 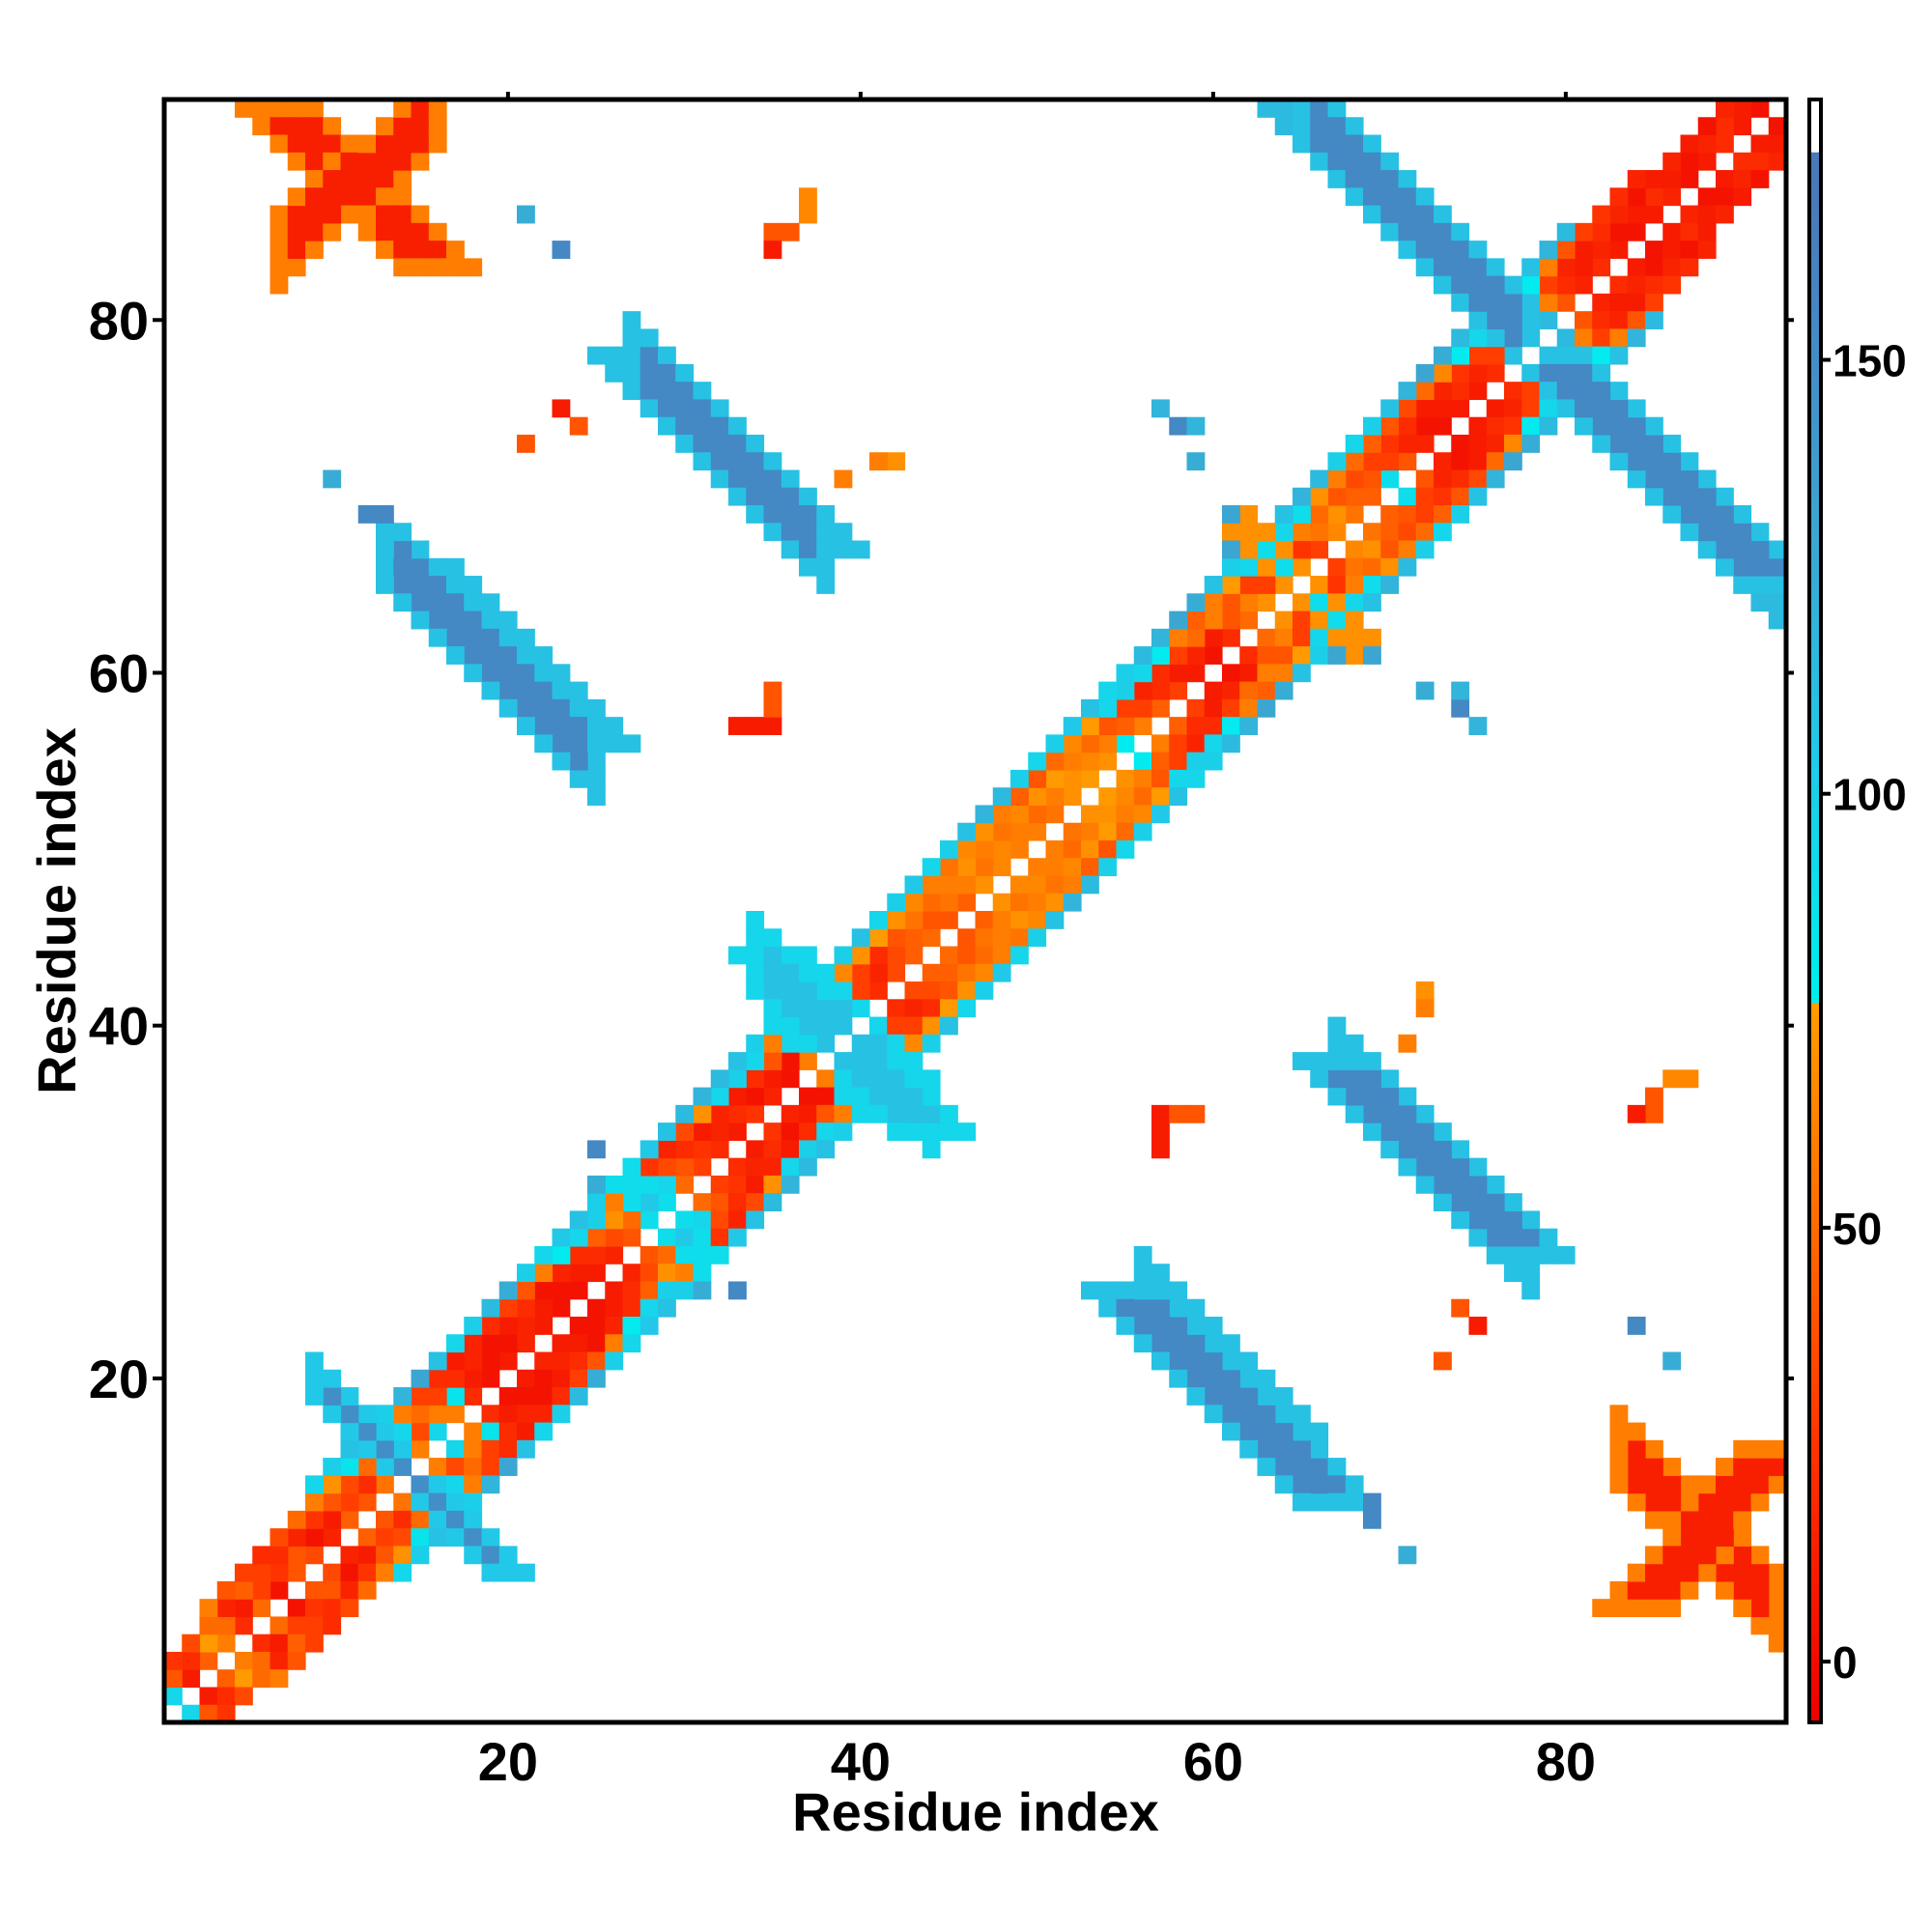 What do you see at coordinates (1845, 1662) in the screenshot?
I see `colorbar-tick-label: 0` at bounding box center [1845, 1662].